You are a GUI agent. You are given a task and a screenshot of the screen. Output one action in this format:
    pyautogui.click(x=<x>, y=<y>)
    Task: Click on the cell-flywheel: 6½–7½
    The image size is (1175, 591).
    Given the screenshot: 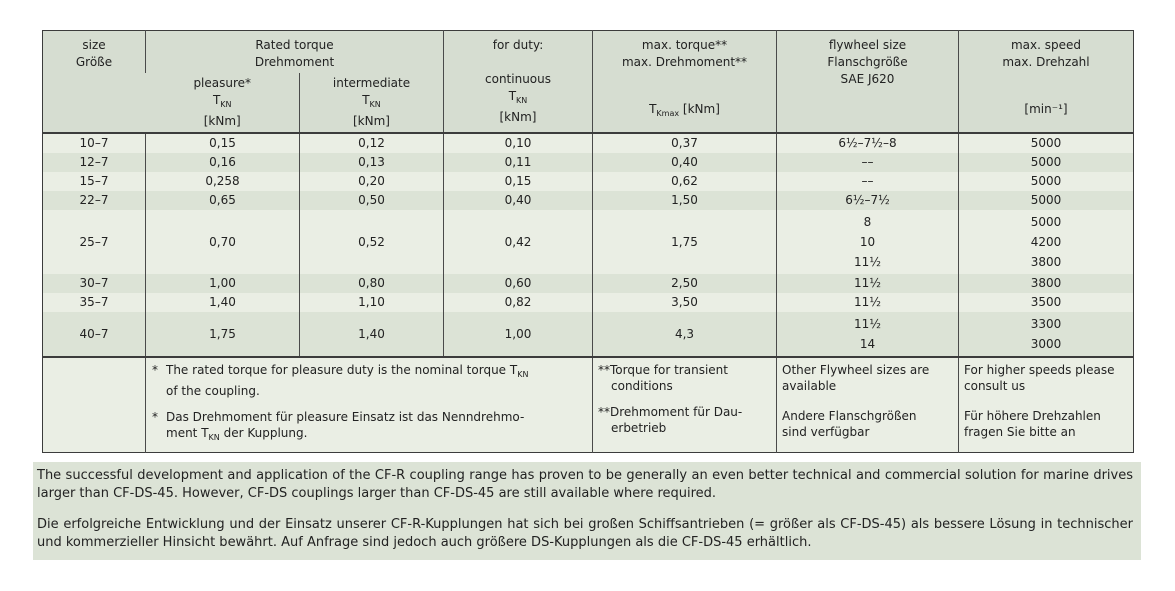 What is the action you would take?
    pyautogui.click(x=867, y=200)
    